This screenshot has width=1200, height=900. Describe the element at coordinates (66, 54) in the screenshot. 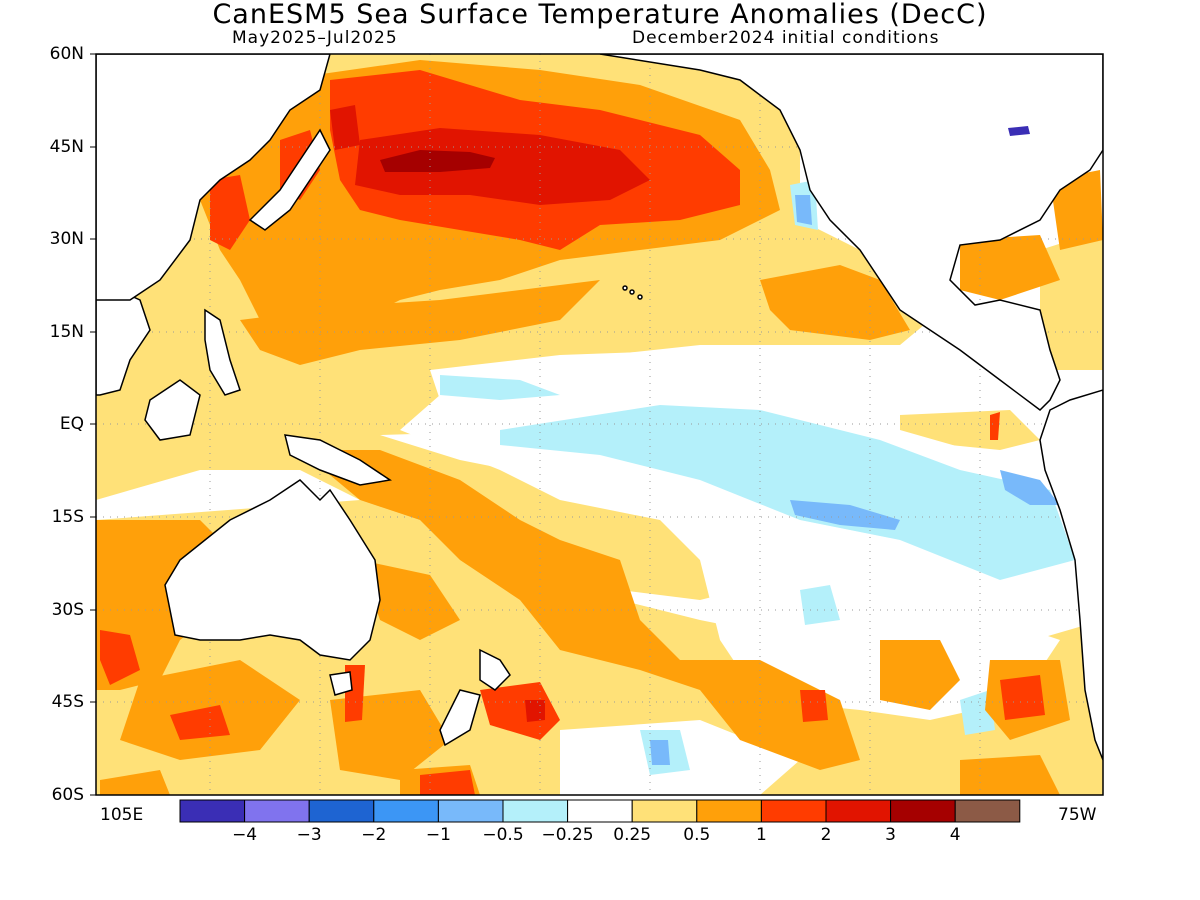

I see `lat-label-60n: 60N` at that location.